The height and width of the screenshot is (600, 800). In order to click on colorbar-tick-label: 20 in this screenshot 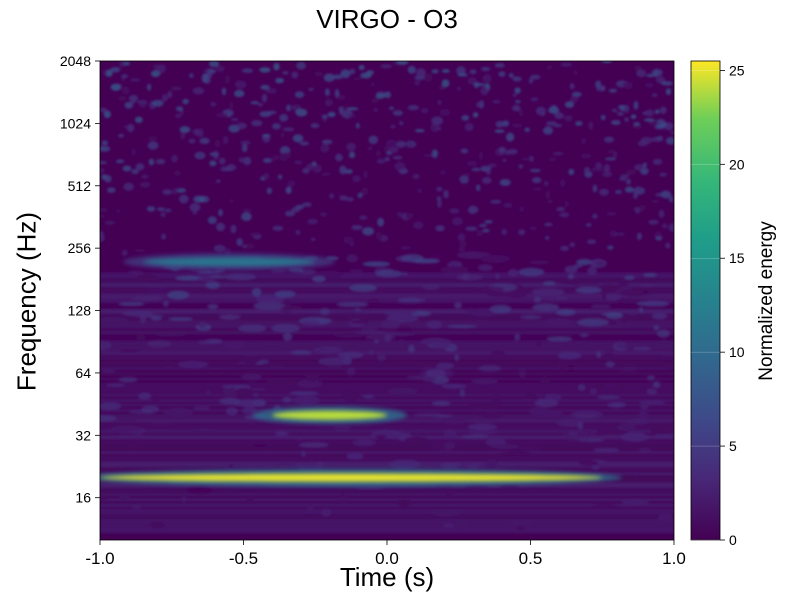, I will do `click(737, 164)`.